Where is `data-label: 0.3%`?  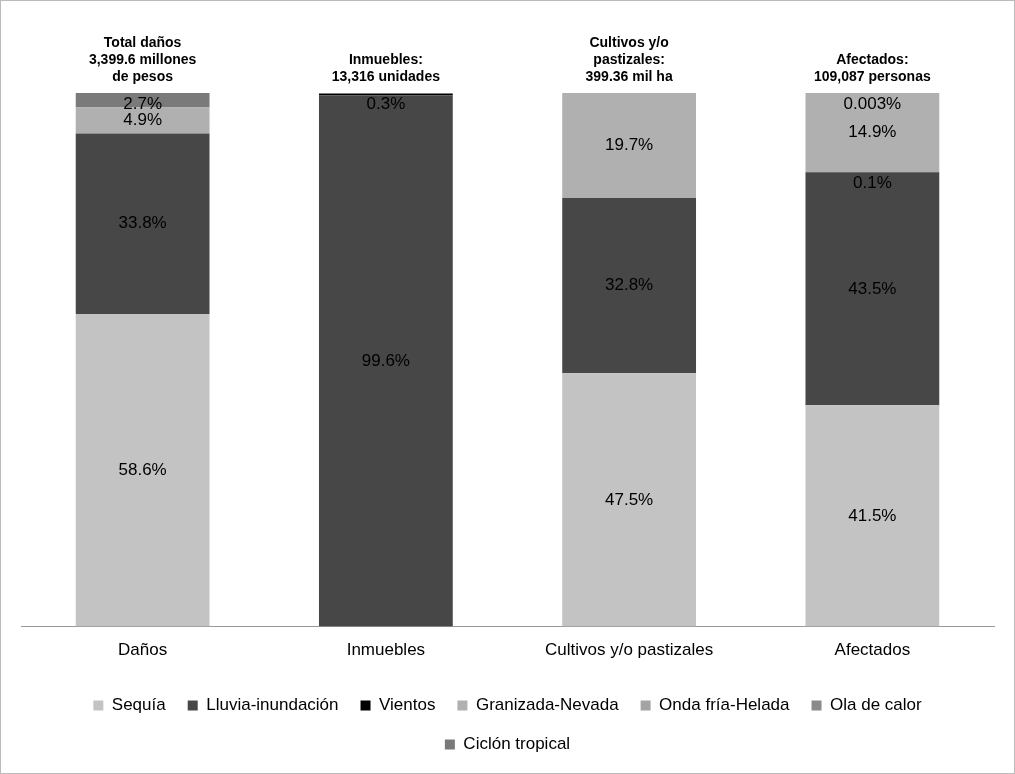 data-label: 0.3% is located at coordinates (386, 104).